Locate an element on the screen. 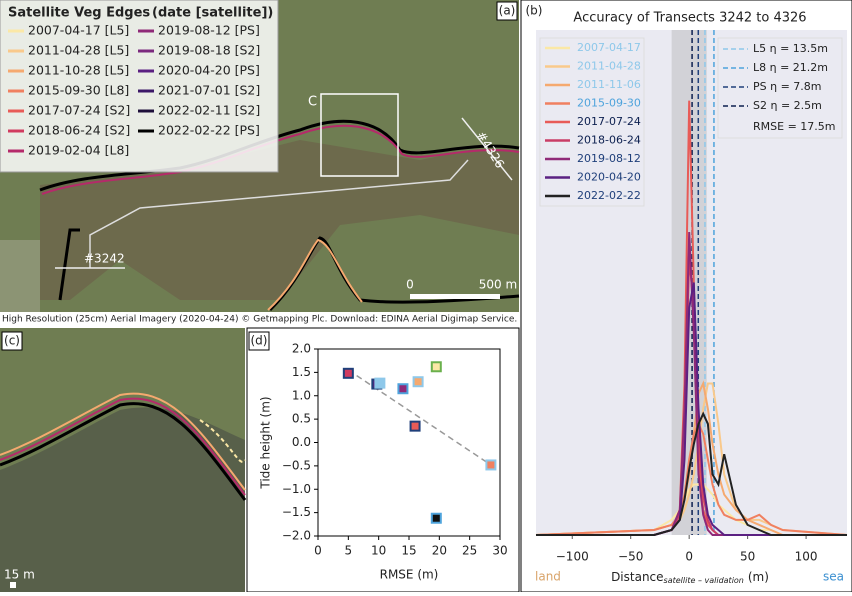  y-tick-label: 0.5 is located at coordinates (301, 419).